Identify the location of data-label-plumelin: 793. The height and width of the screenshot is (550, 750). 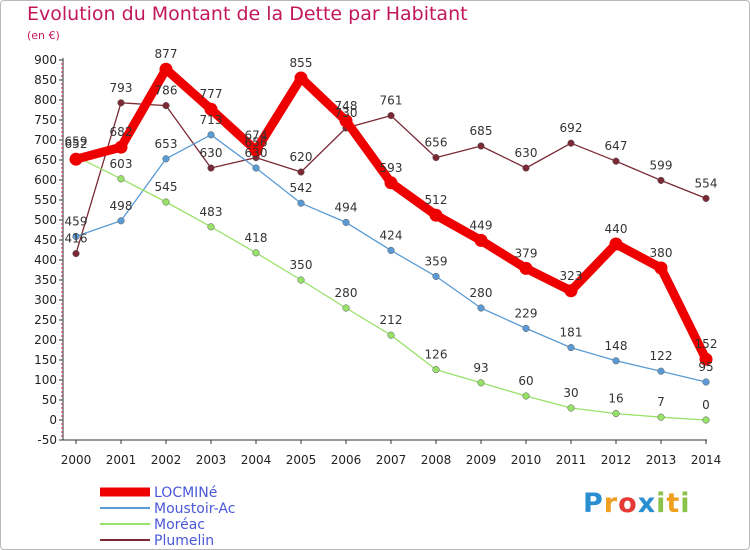
(121, 88).